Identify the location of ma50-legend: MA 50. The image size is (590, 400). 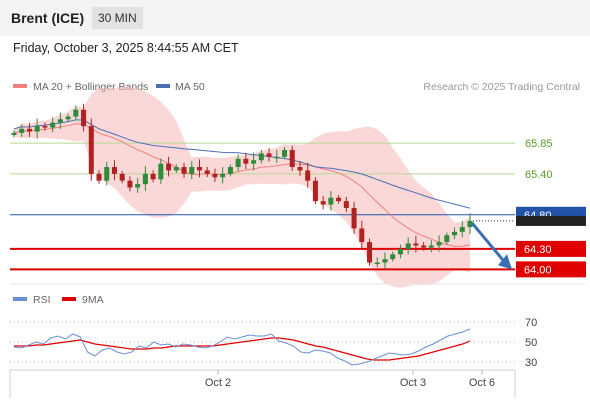
(190, 87).